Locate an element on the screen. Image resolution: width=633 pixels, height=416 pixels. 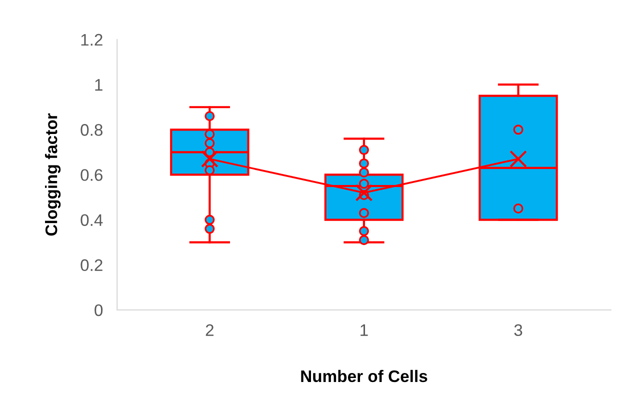
x-tick-label: 3 is located at coordinates (518, 330).